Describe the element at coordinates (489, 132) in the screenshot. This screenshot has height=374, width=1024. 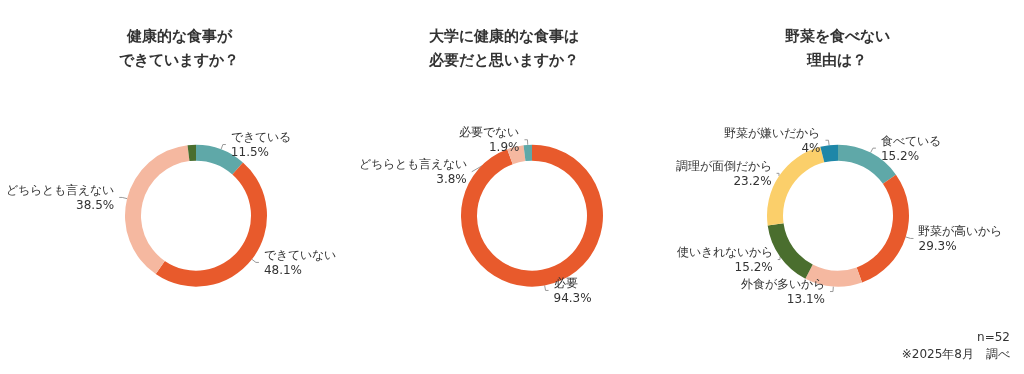
I see `slice-label: 必要でない` at that location.